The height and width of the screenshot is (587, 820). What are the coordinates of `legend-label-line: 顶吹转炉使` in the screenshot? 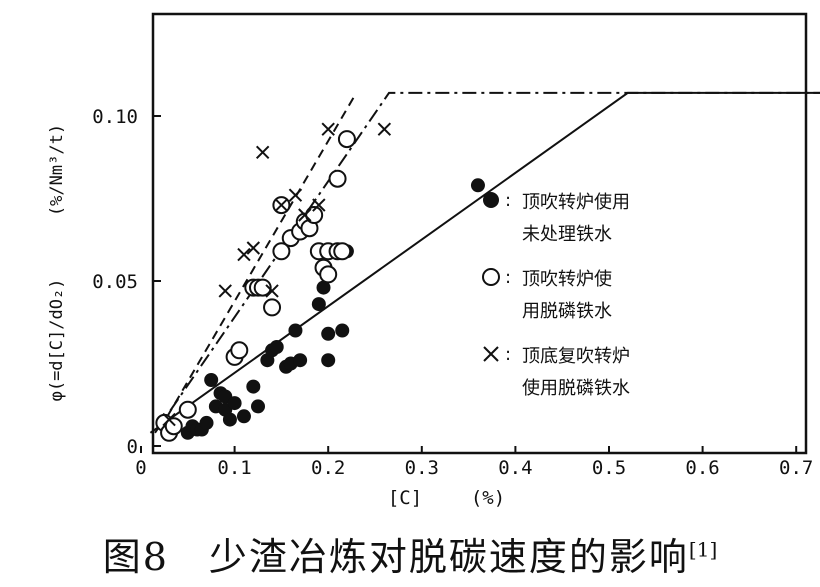 It's located at (567, 279).